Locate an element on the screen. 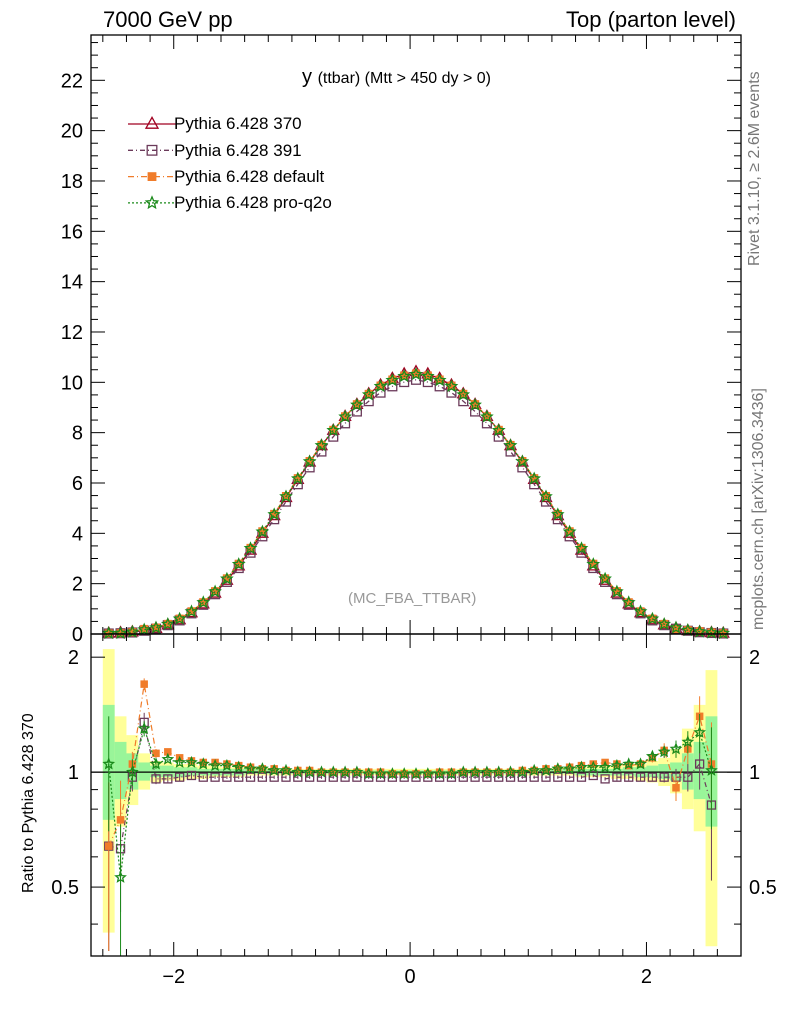  legend-label-proq2o: Pythia 6.428 pro-q2o is located at coordinates (253, 202).